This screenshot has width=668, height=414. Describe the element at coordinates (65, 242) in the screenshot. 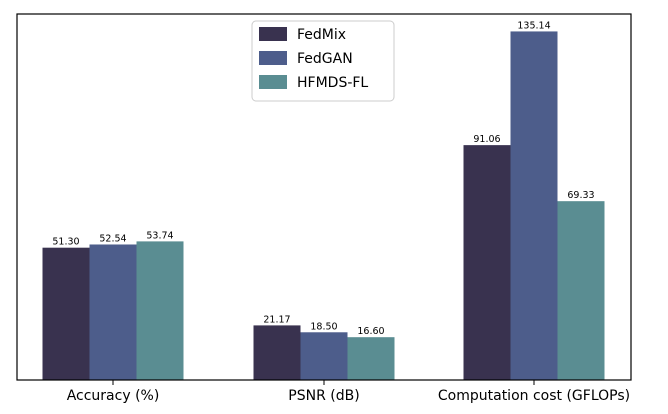

I see `data-label: 51.30` at that location.